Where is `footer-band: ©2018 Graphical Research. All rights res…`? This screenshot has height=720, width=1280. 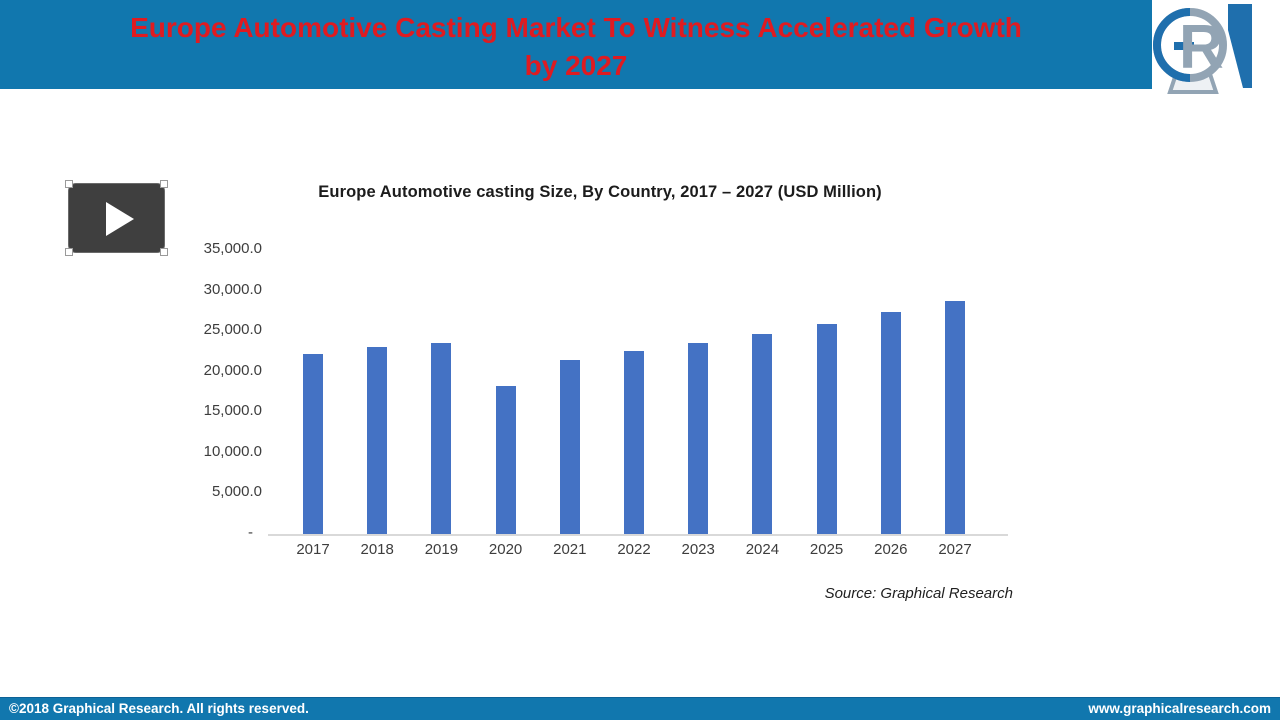
footer-band: ©2018 Graphical Research. All rights res… is located at coordinates (640, 708).